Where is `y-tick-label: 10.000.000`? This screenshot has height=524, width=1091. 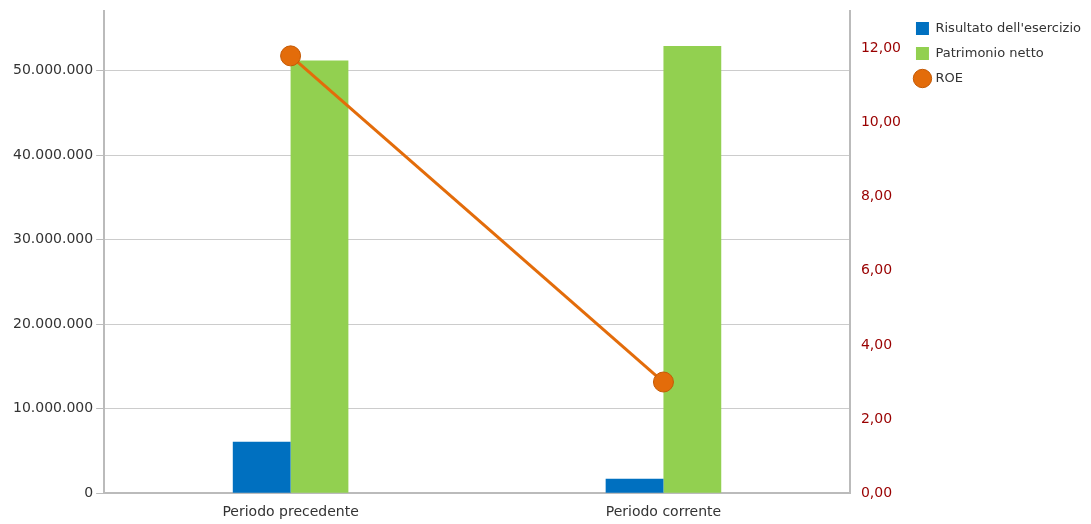
y-tick-label: 10.000.000 is located at coordinates (53, 407).